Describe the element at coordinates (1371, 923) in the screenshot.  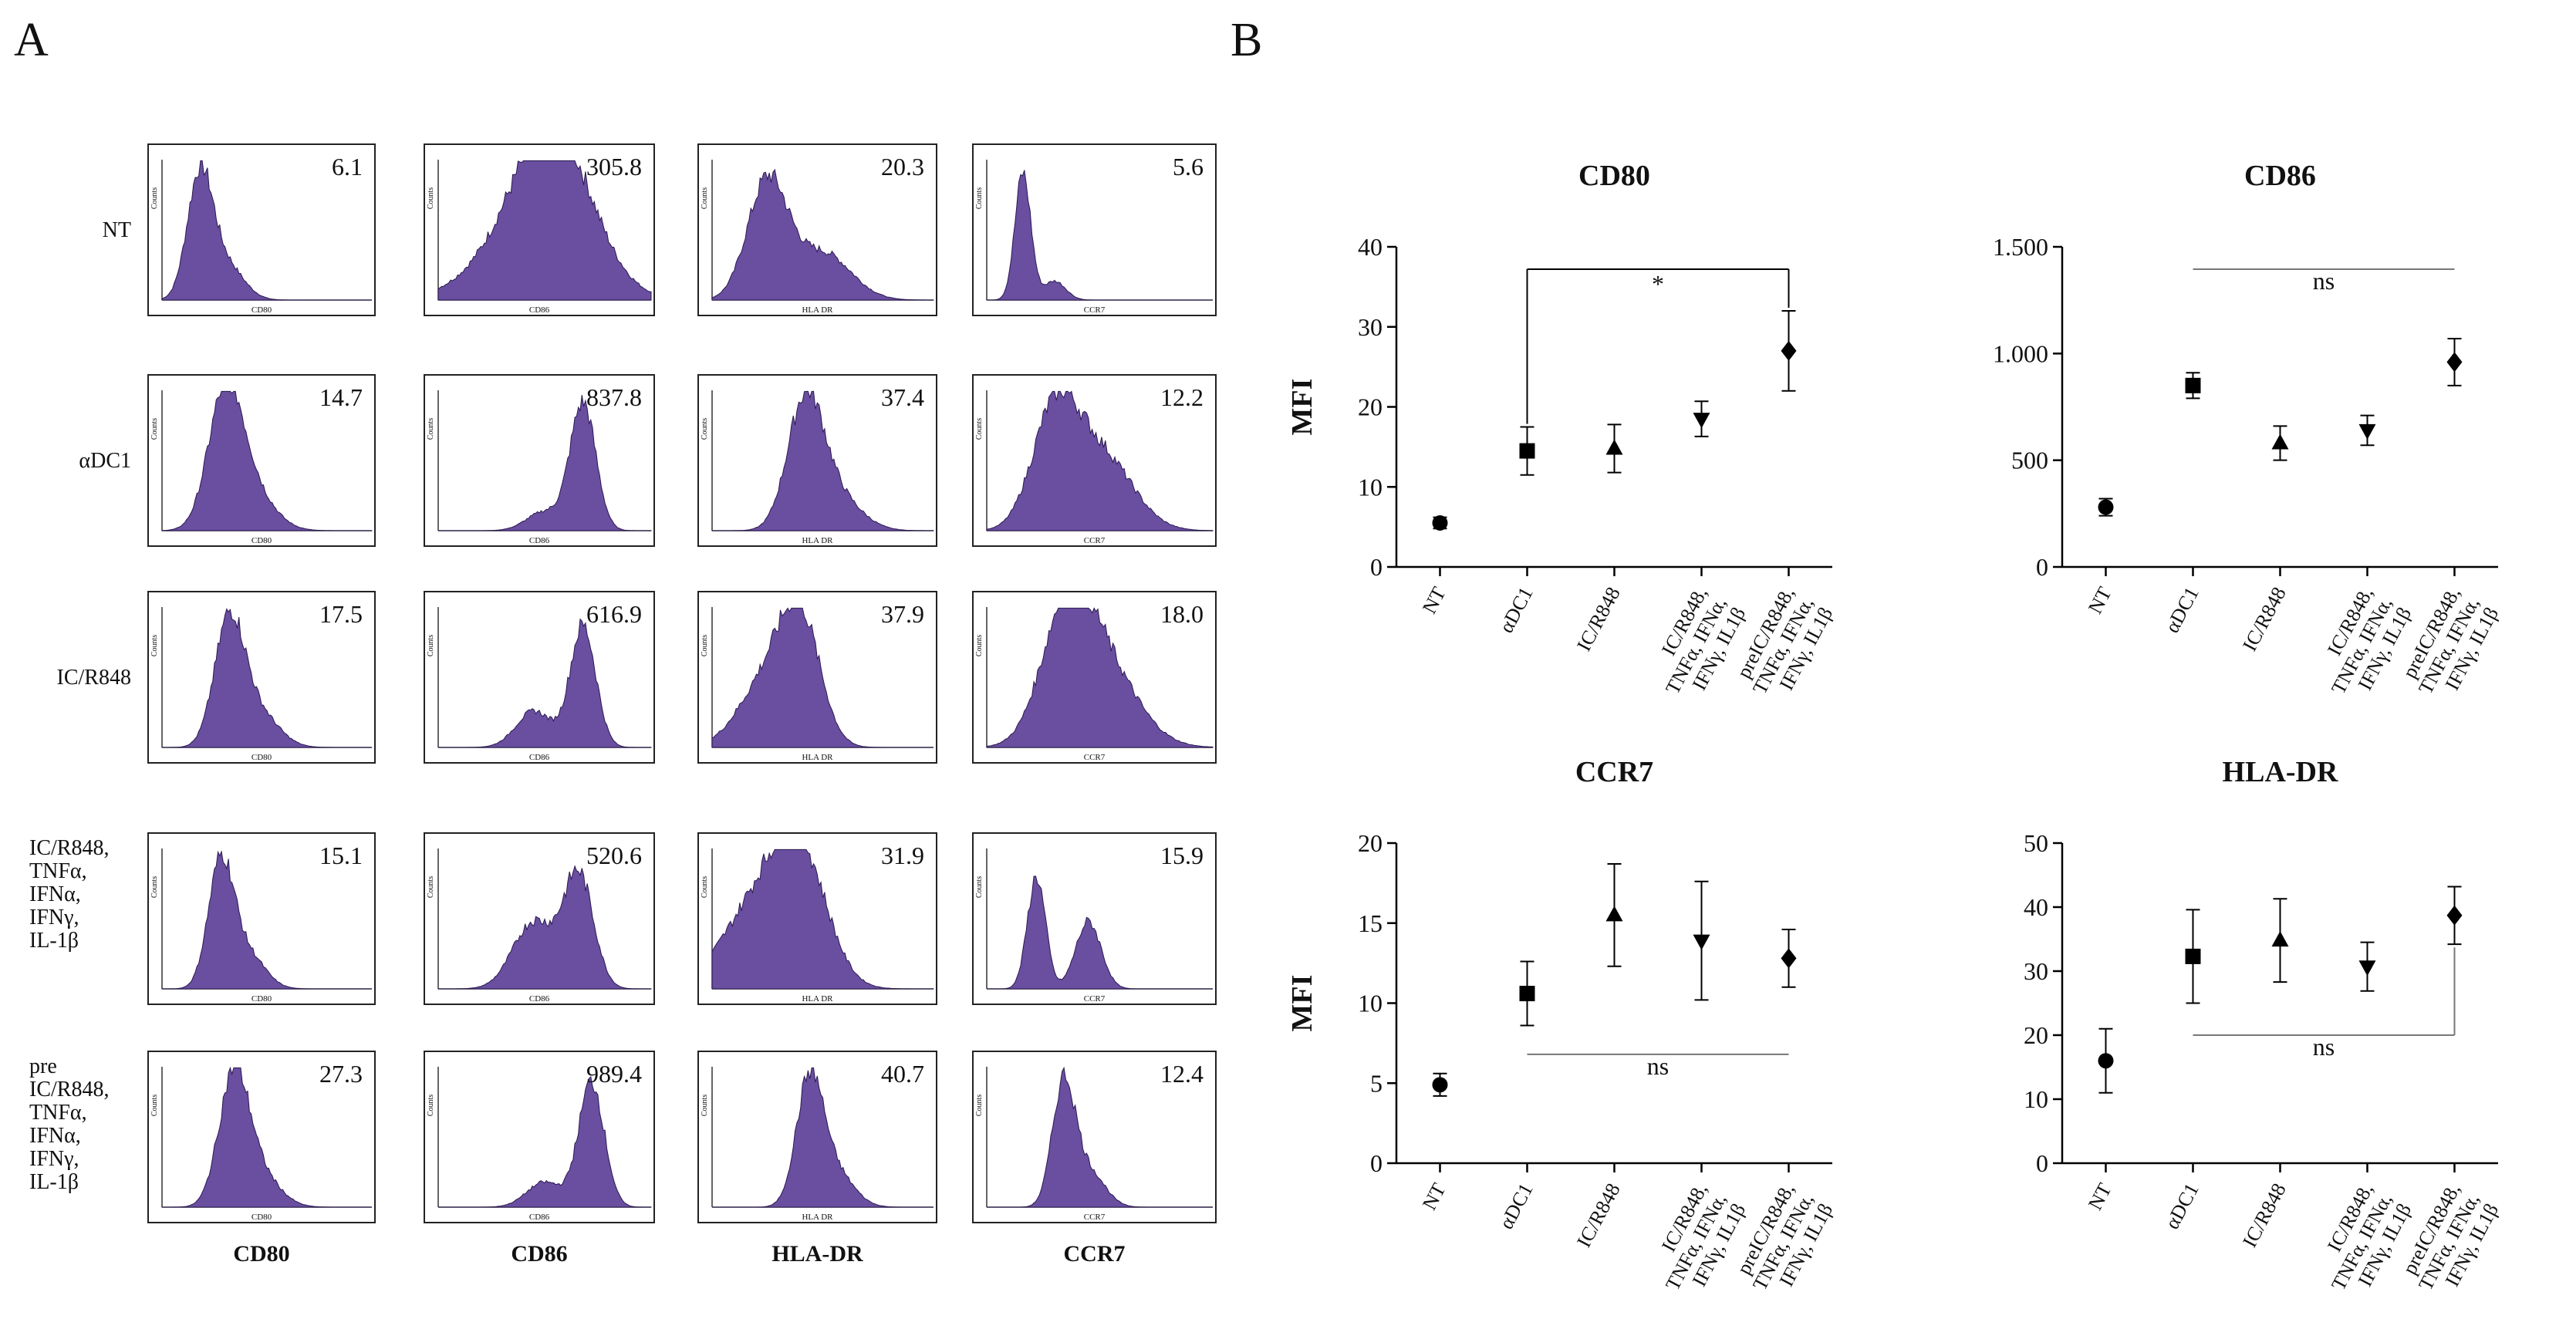
I see `y-tick-label: 15` at that location.